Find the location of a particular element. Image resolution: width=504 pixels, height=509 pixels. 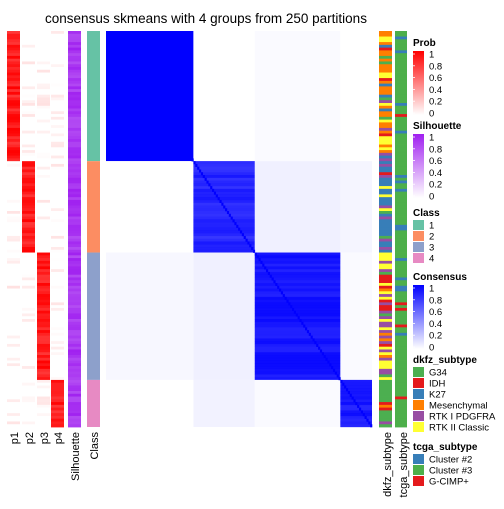

column-label-p3: p3 is located at coordinates (45, 438).